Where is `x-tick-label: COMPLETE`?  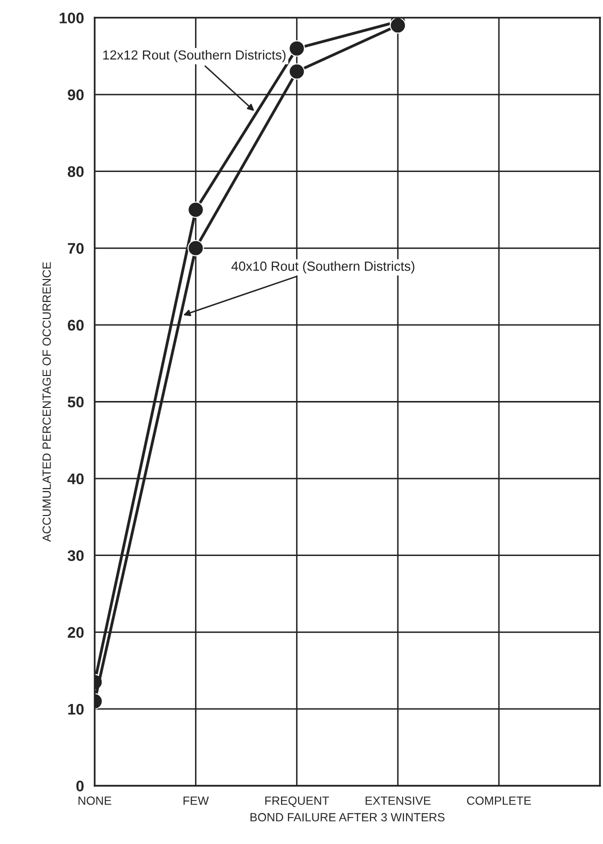 x-tick-label: COMPLETE is located at coordinates (499, 800).